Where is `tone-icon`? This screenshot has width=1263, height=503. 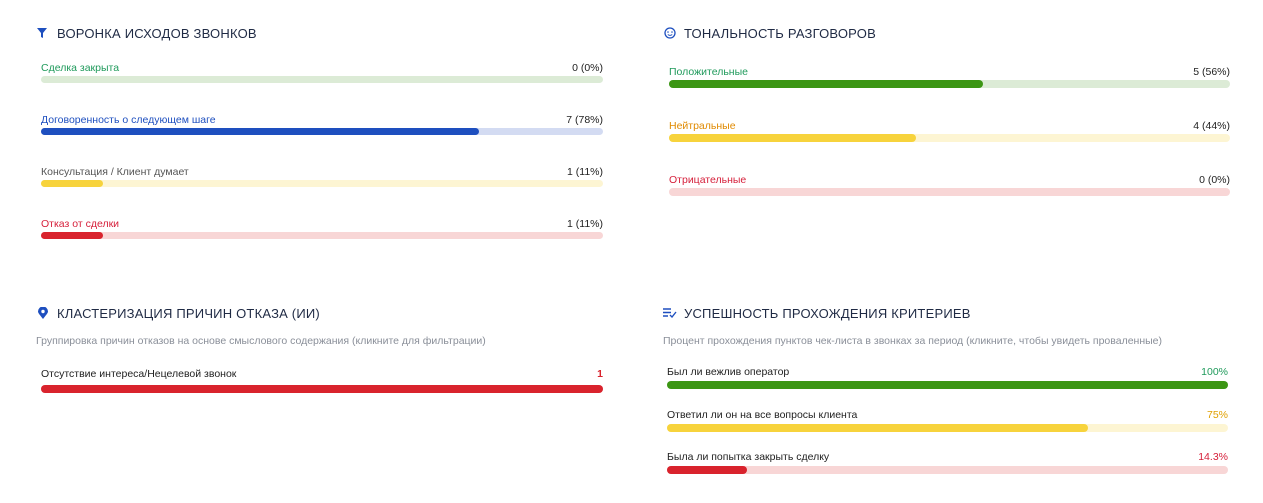 tone-icon is located at coordinates (670, 33).